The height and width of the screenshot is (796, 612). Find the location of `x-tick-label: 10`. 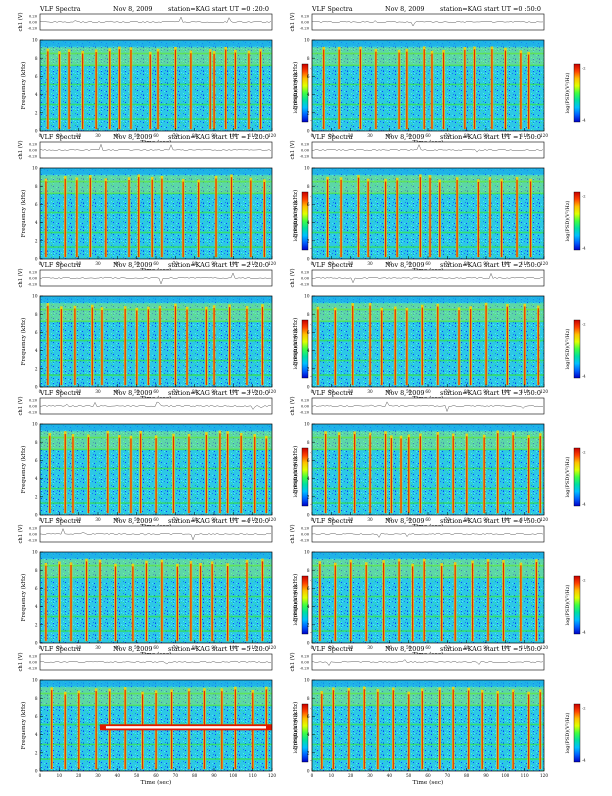

x-tick-label: 10 is located at coordinates (60, 263).